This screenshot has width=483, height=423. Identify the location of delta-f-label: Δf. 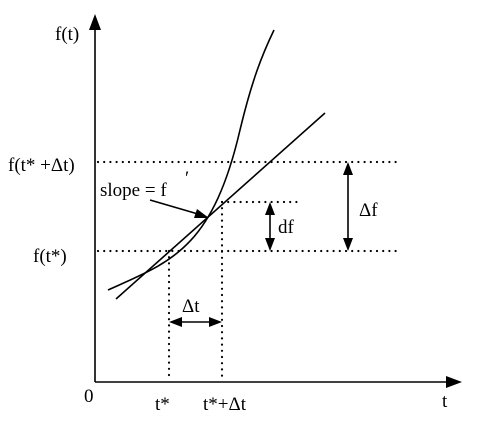
(368, 210).